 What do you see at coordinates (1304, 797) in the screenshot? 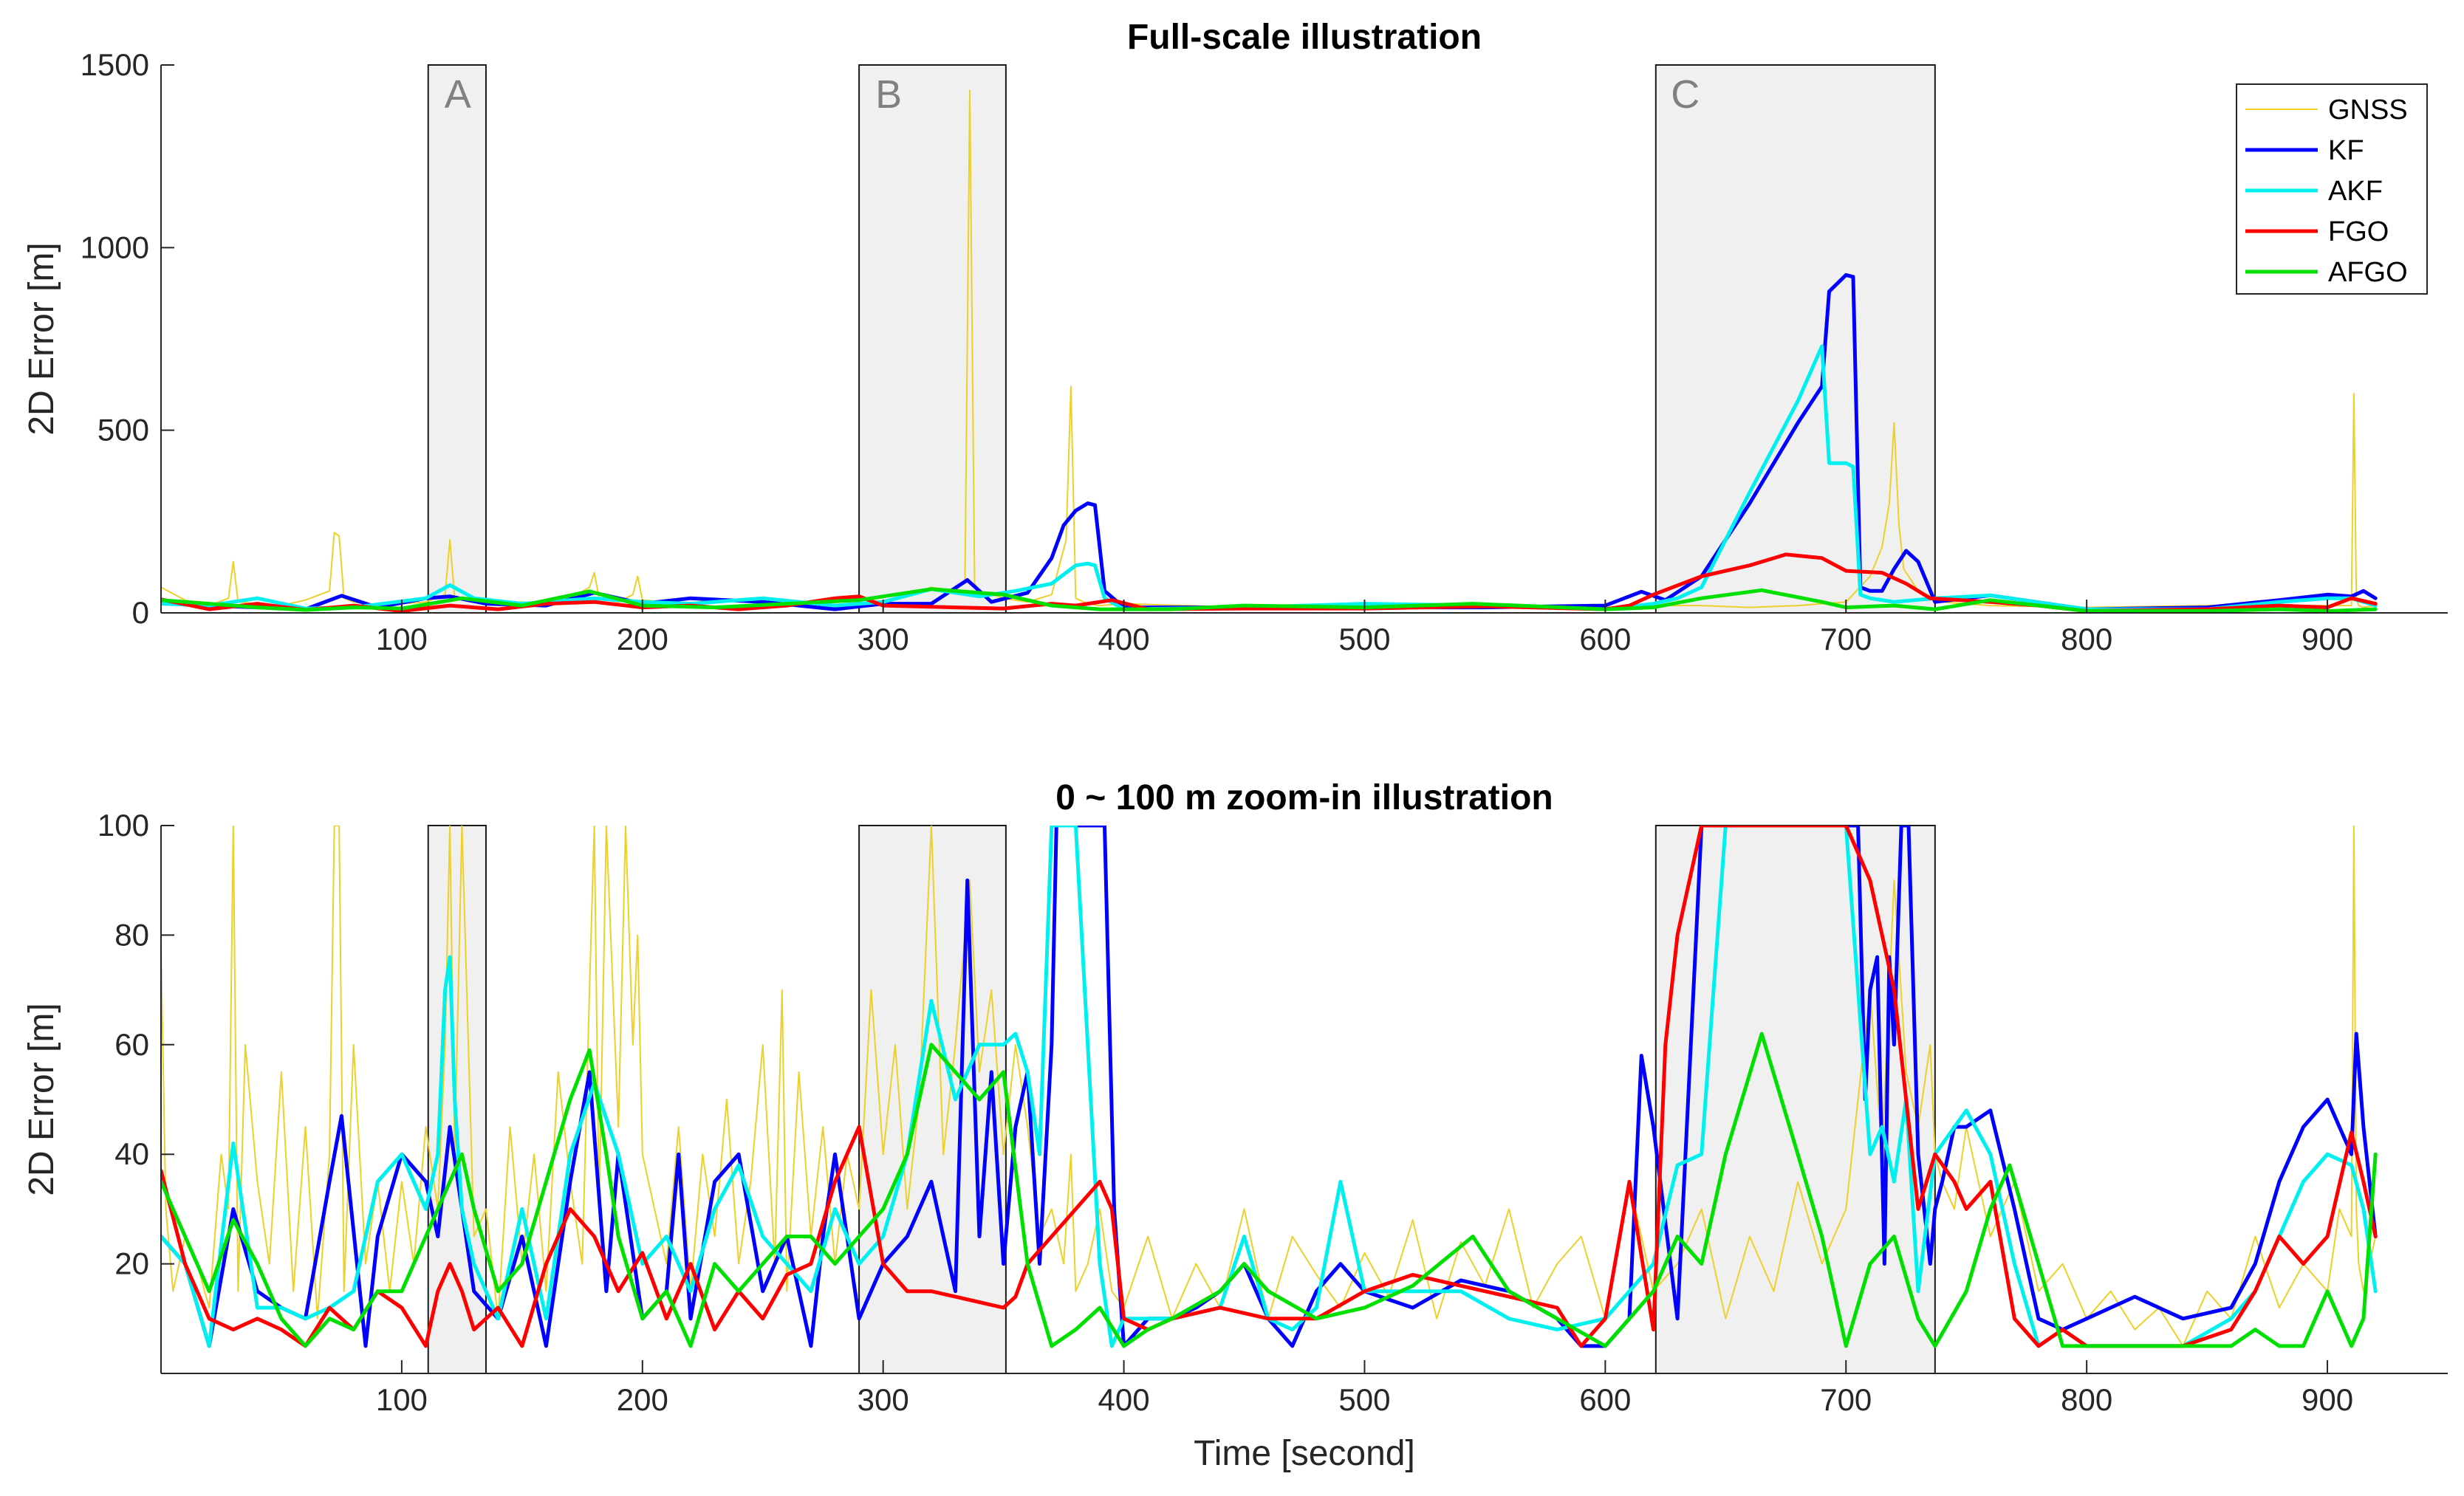
I see `chart-title: 0 ~ 100 m zoom-in illustration` at bounding box center [1304, 797].